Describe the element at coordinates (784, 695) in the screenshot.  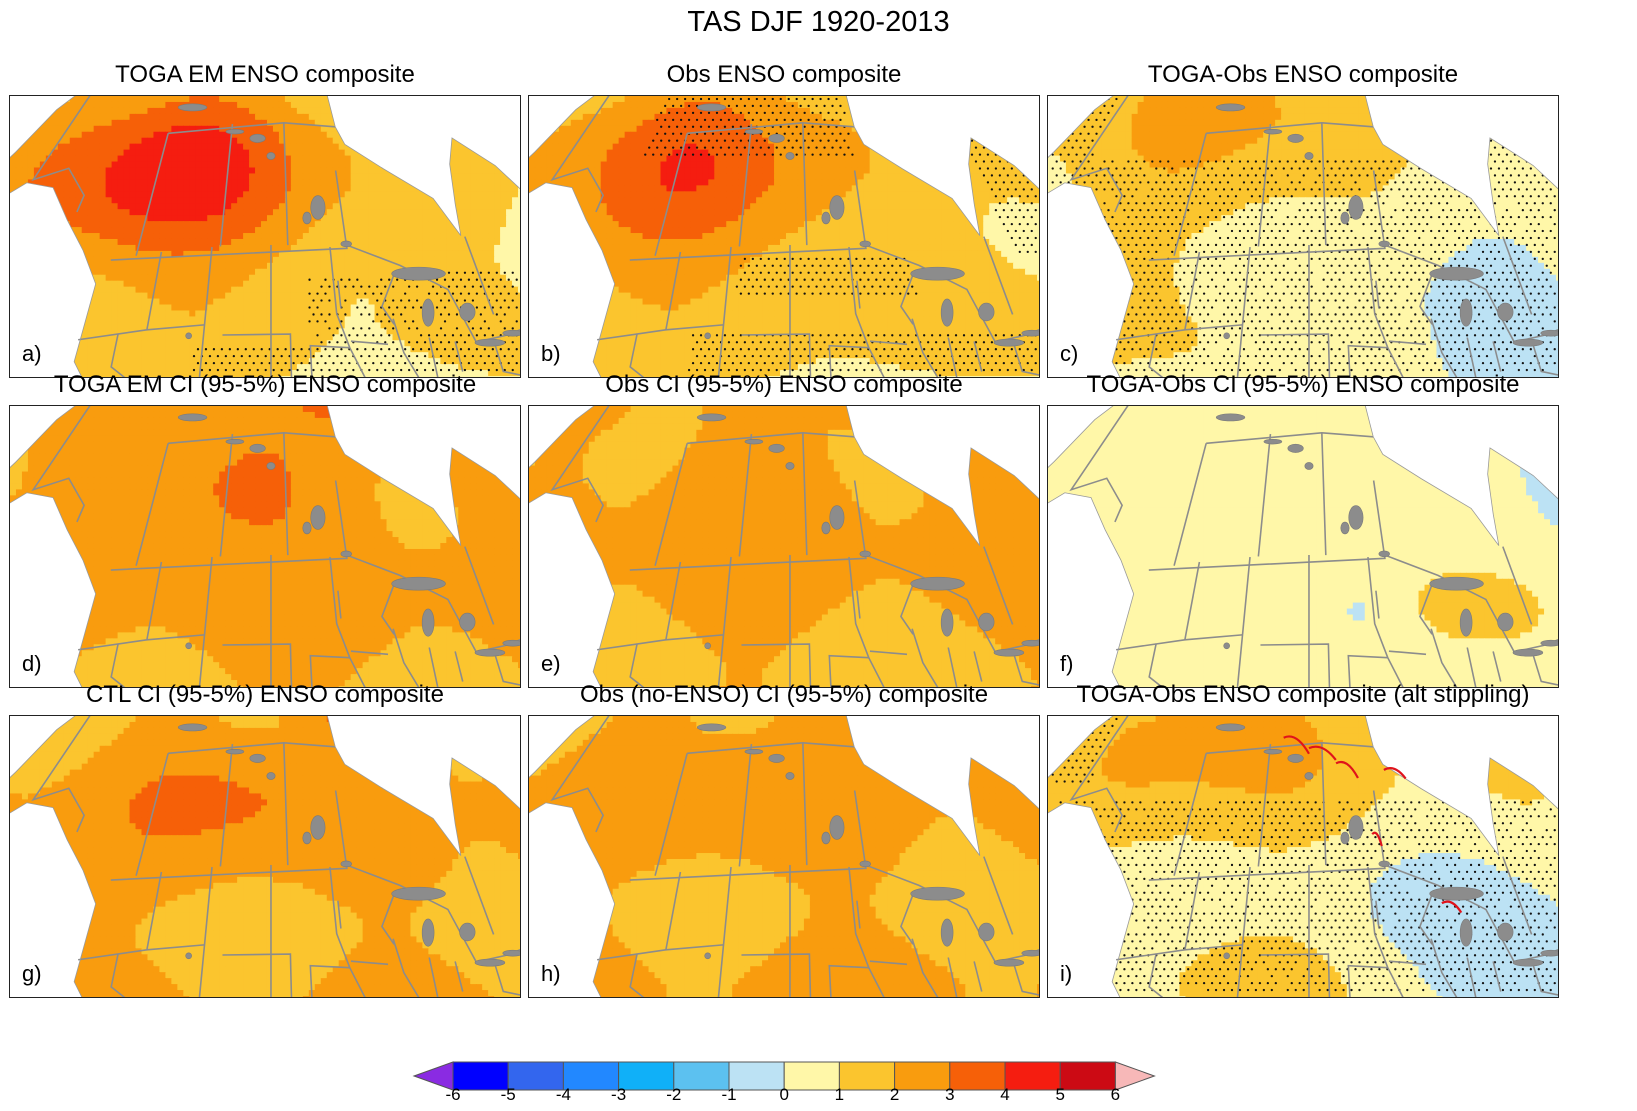
I see `panel-title-8: Obs (no-ENSO) CI (95-5%) composite` at that location.